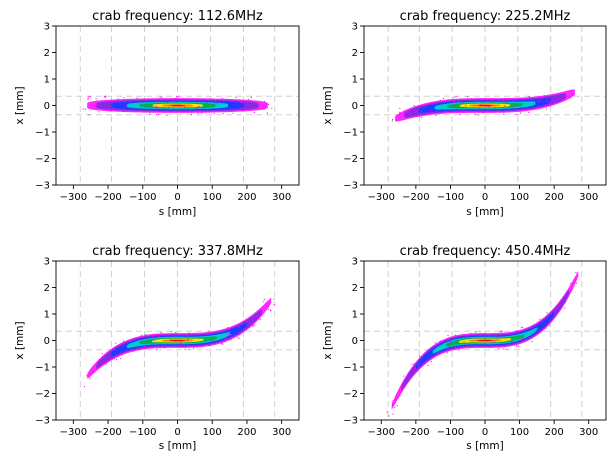 The width and height of the screenshot is (608, 454). I want to click on y-tick-label: −3, so click(42, 421).